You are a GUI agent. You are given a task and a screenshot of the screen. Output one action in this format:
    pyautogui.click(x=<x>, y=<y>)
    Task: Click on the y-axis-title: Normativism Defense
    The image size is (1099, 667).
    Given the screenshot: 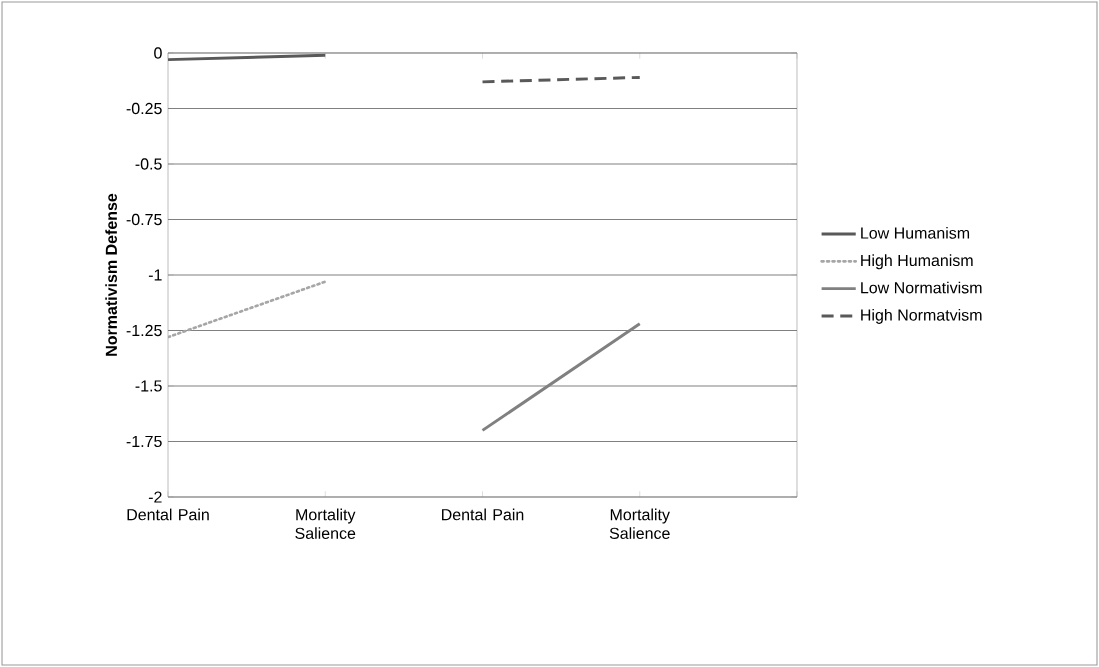 What is the action you would take?
    pyautogui.click(x=111, y=274)
    